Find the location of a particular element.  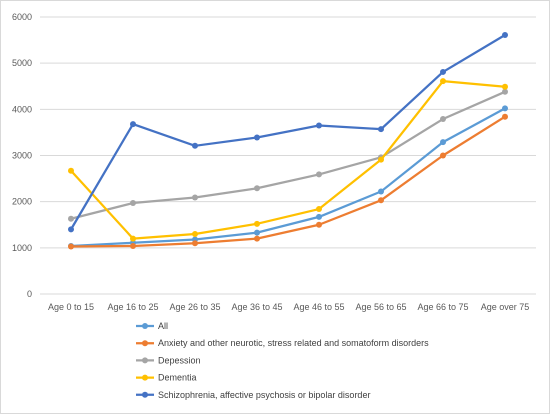

x-tick-label: Age 26 to 35 is located at coordinates (194, 307).